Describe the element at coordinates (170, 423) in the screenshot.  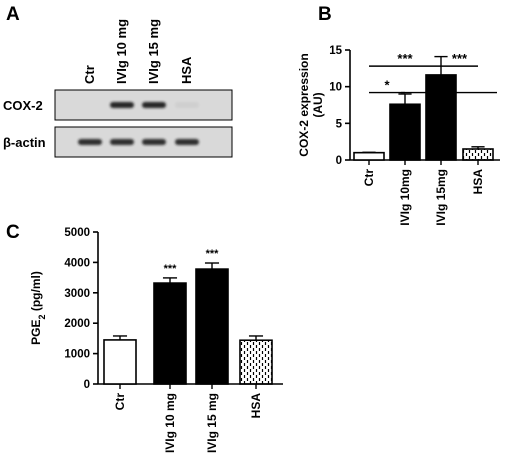
I see `x-tick-label: IVIg 10 mg` at that location.